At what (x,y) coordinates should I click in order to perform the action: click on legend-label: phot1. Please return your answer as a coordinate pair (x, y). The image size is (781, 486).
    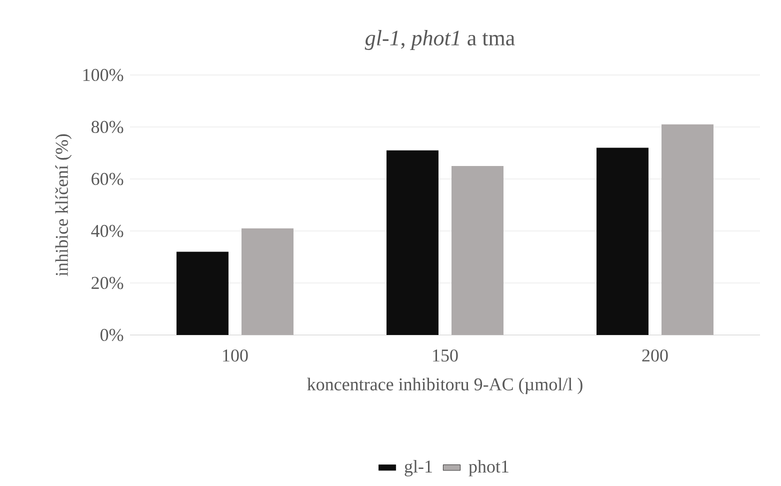
    Looking at the image, I should click on (488, 468).